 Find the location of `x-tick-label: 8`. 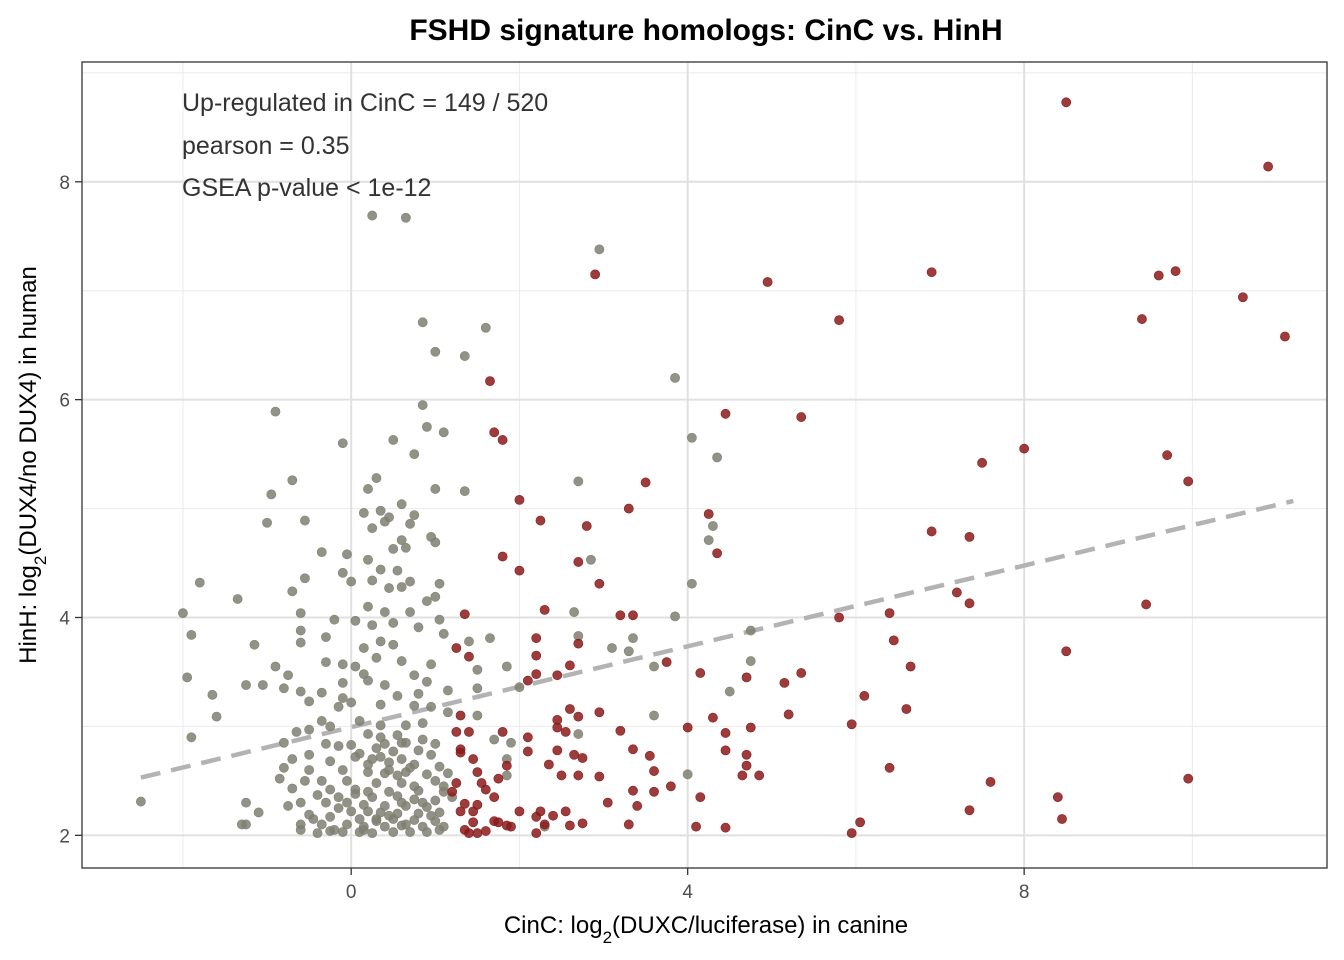

x-tick-label: 8 is located at coordinates (1024, 892).